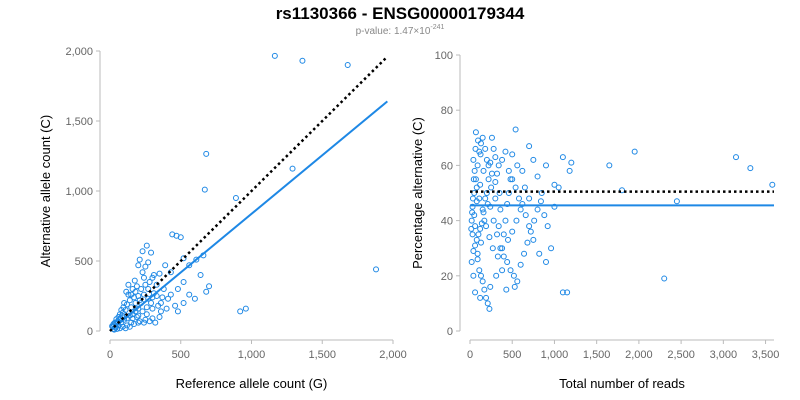 The height and width of the screenshot is (400, 800). What do you see at coordinates (622, 383) in the screenshot?
I see `x-axis-label: Total number of reads` at bounding box center [622, 383].